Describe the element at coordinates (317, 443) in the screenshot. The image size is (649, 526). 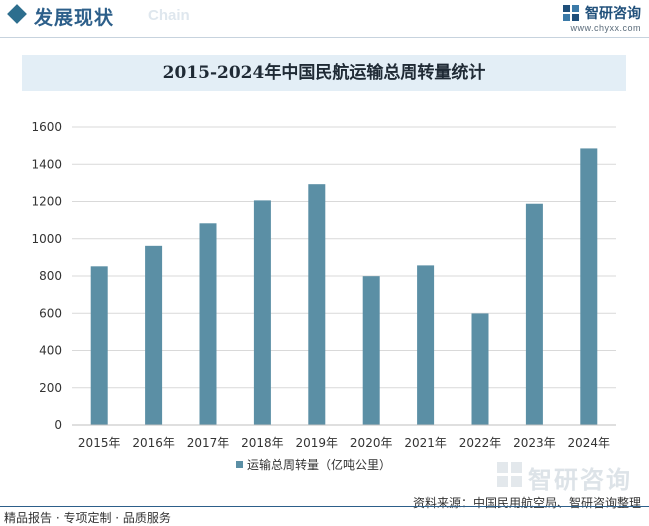
I see `x-tick-label: 2019年` at that location.